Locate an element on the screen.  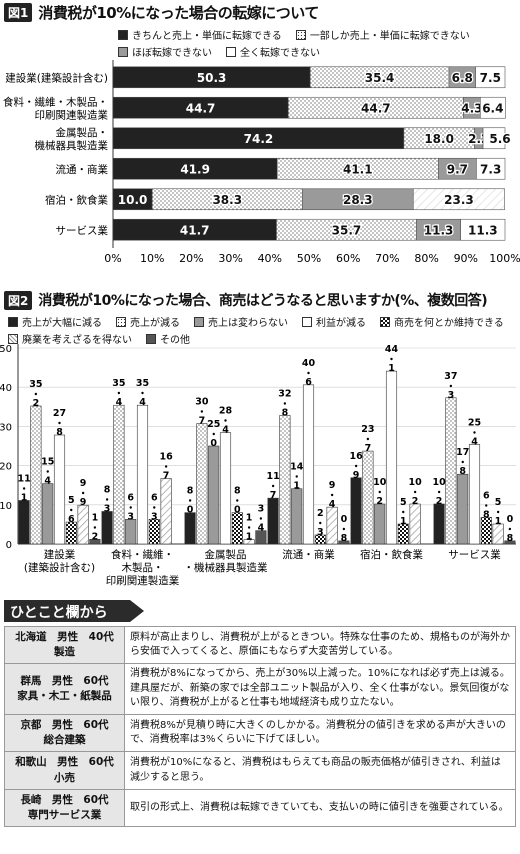
data-label: 25 ・ 4 is located at coordinates (474, 432).